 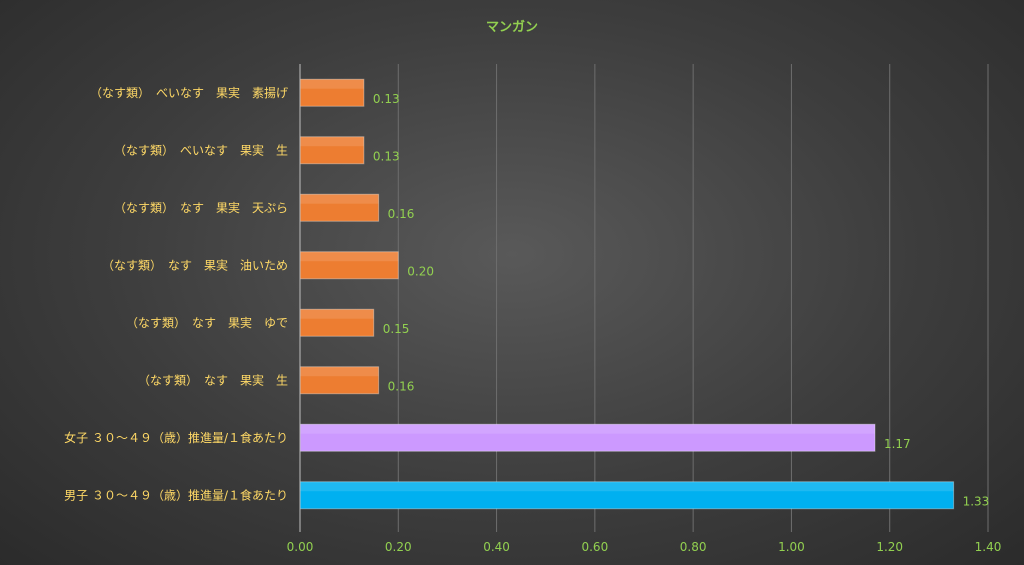 What do you see at coordinates (791, 547) in the screenshot?
I see `x-tick-label: 1.00` at bounding box center [791, 547].